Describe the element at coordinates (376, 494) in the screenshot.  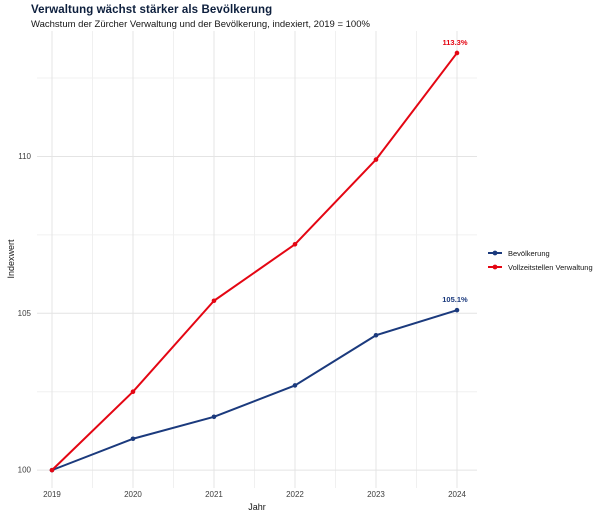
I see `x-tick-label: 2023` at that location.